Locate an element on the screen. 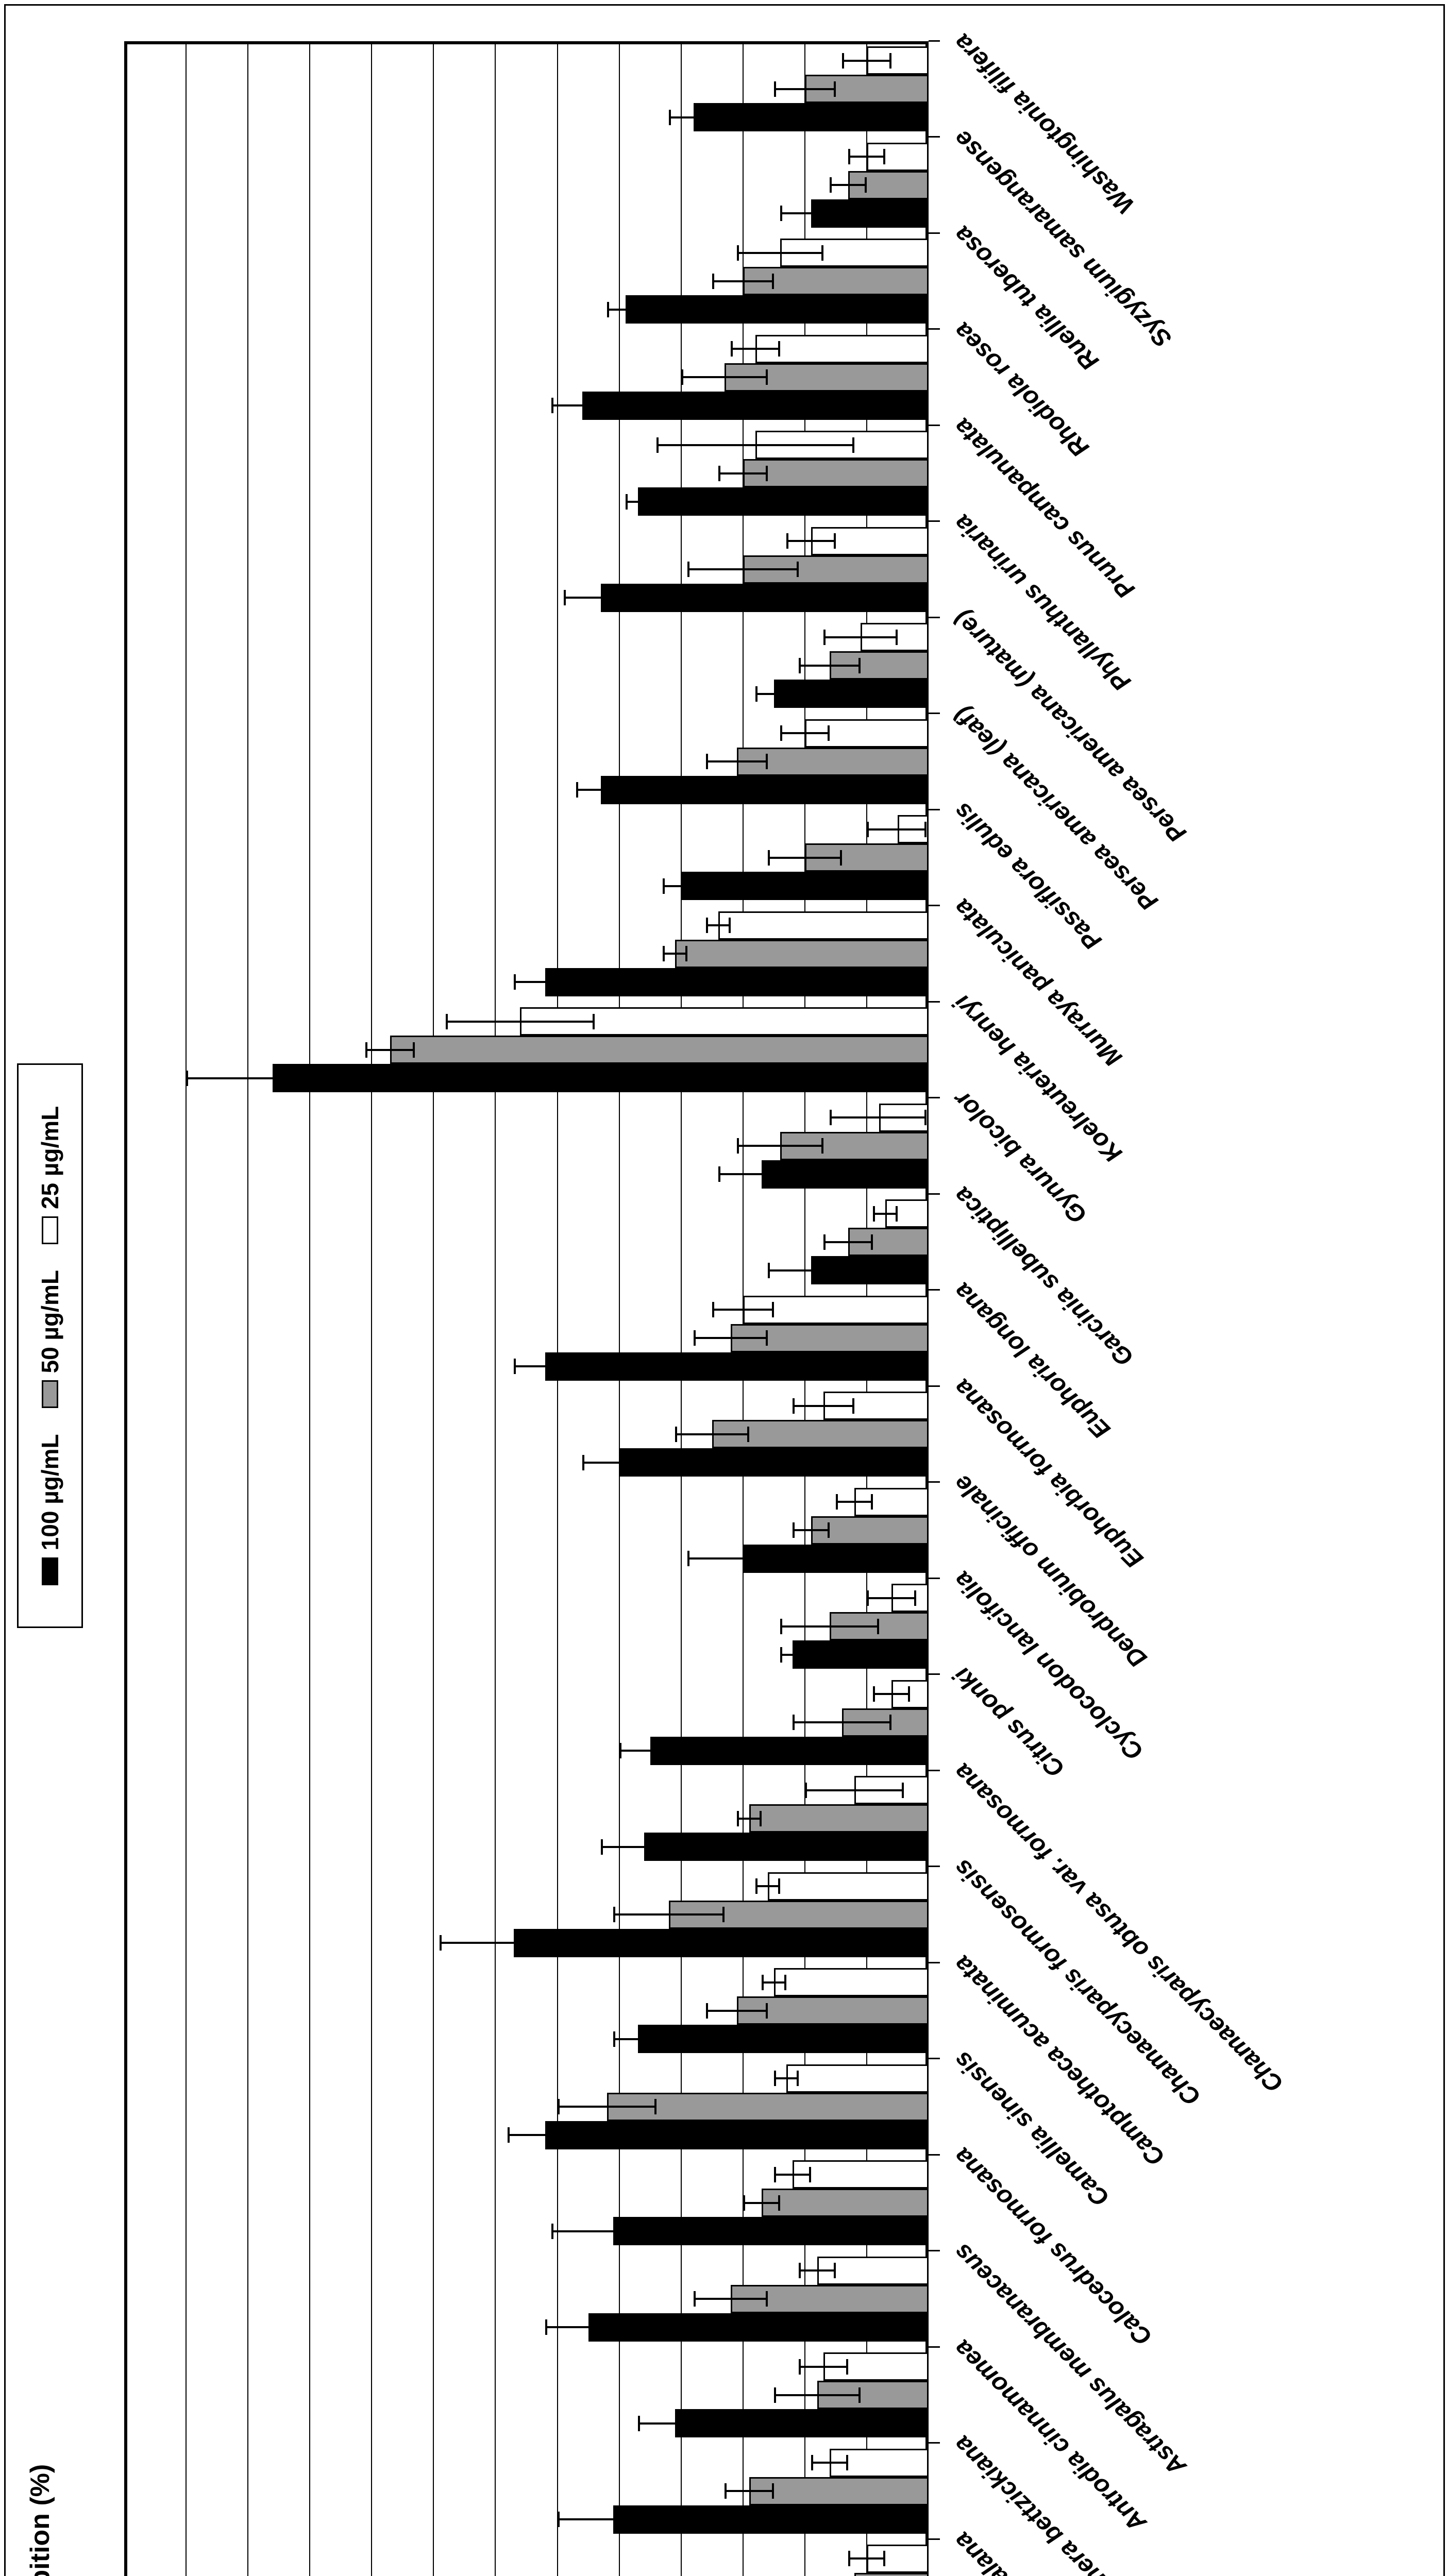  legend-label-50: 50 µg/mL is located at coordinates (50, 1322).